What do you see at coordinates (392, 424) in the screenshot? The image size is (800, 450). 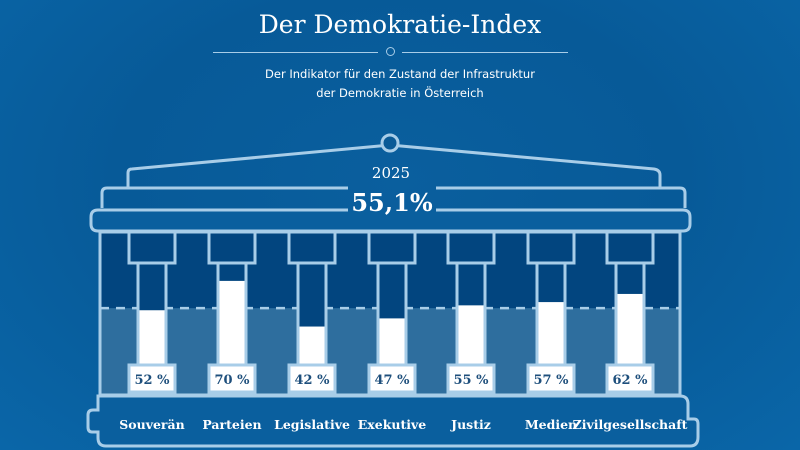 I see `category-label: Exekutive` at bounding box center [392, 424].